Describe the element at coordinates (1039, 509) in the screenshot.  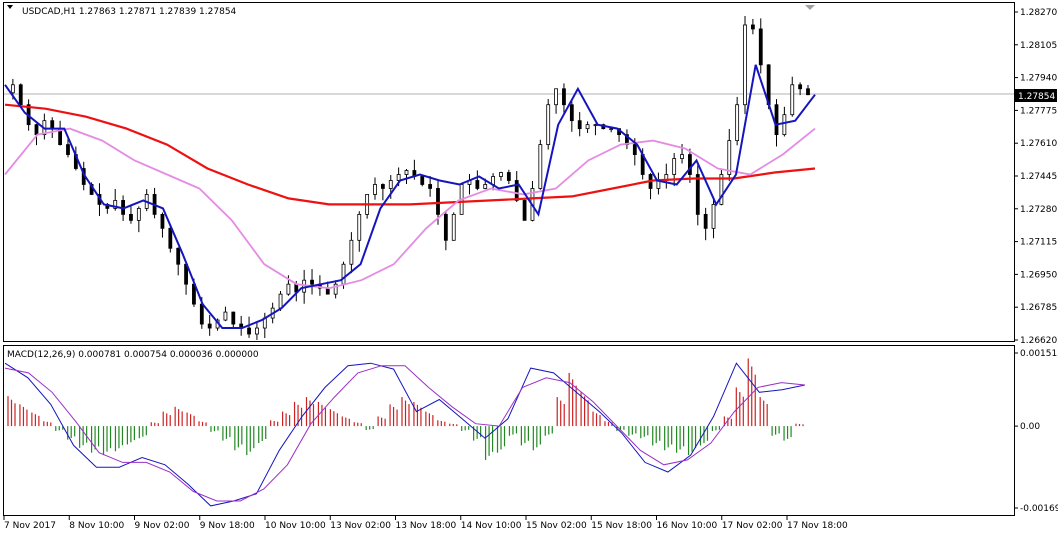
I see `macd-axis-label: -0.001694` at that location.